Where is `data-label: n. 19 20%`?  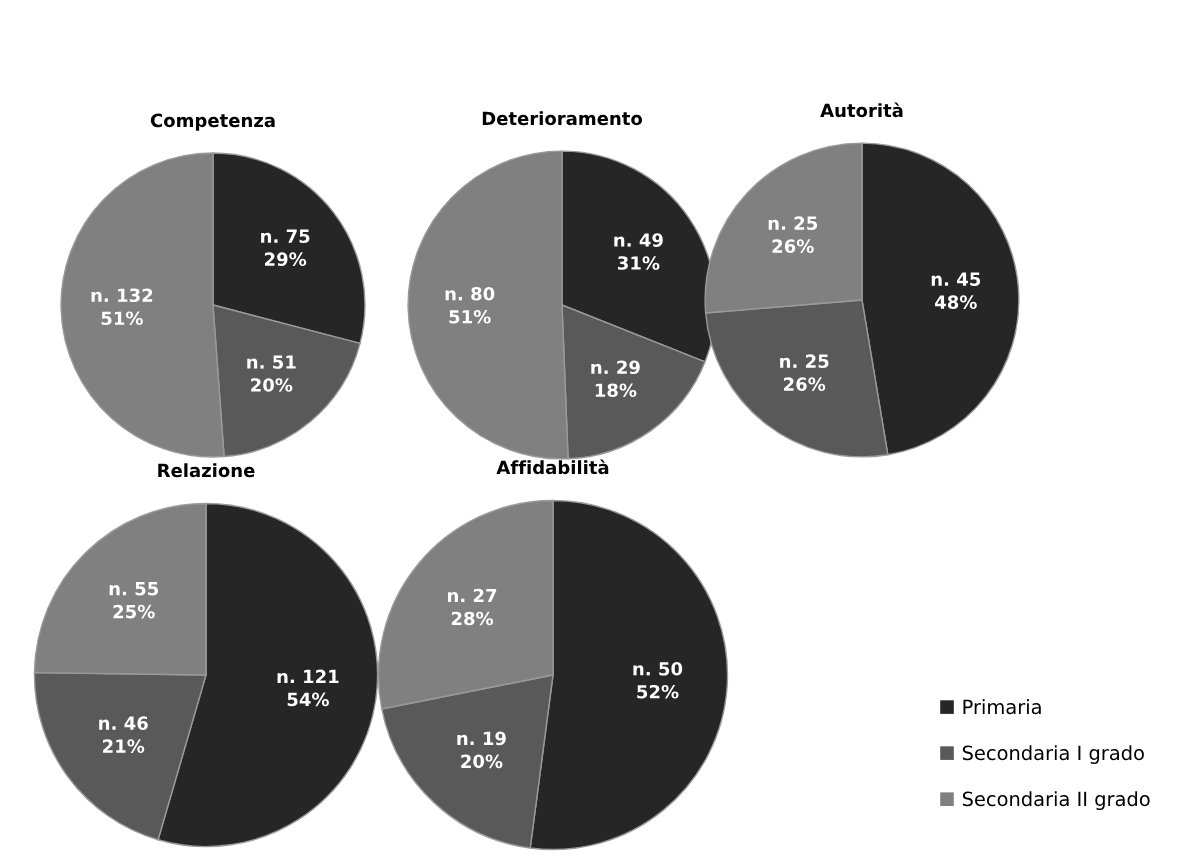 data-label: n. 19 20% is located at coordinates (481, 750).